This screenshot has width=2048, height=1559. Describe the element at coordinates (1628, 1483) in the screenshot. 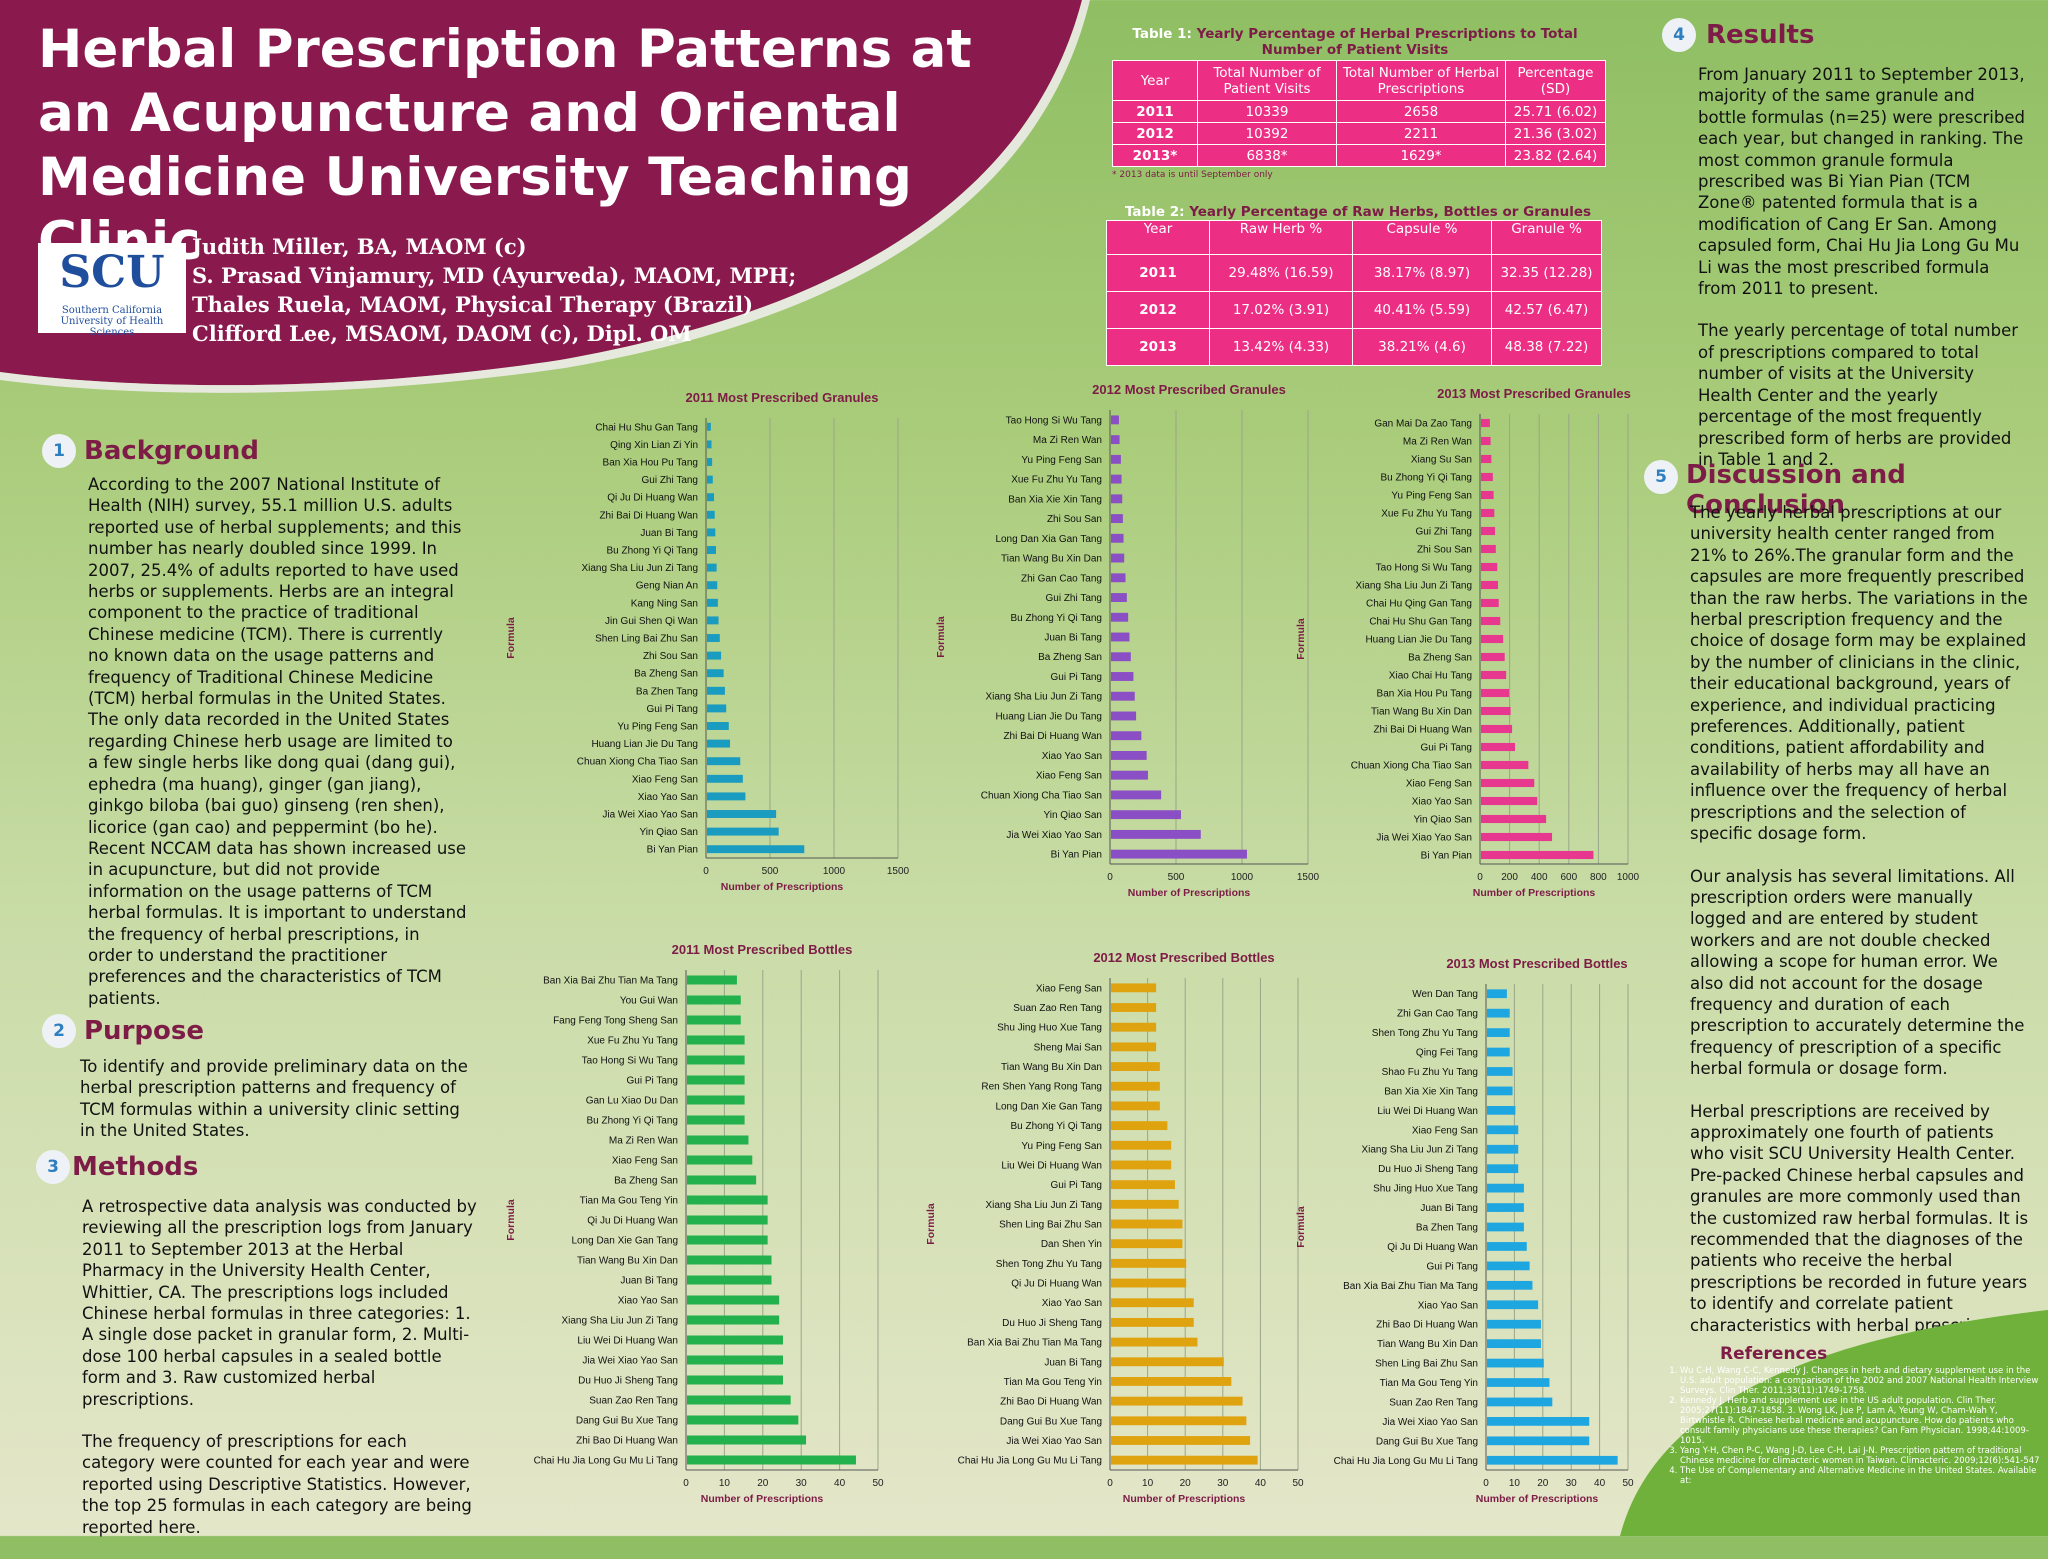

I see `x-tick-label: 50` at that location.